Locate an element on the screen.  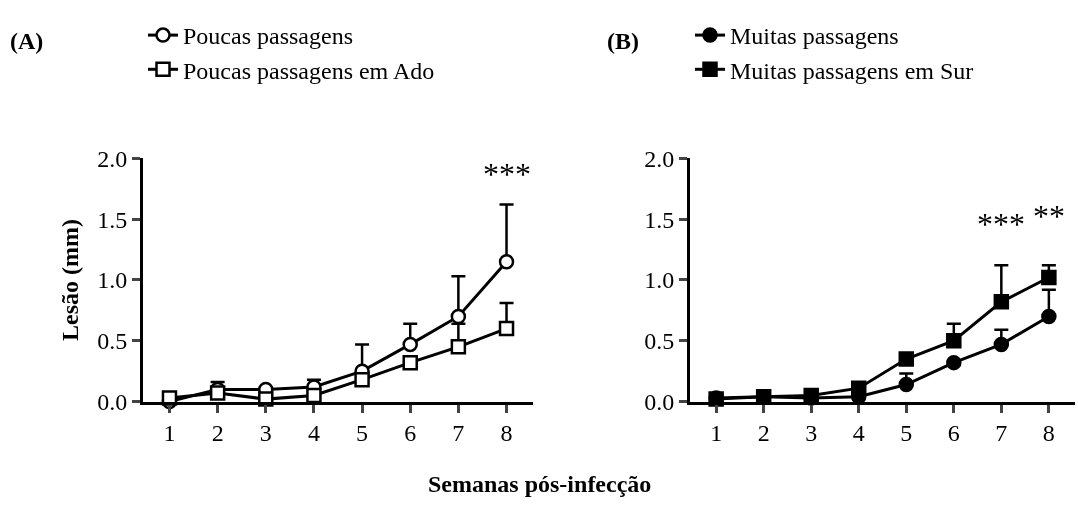
legend-label: Poucas passagens em Ado is located at coordinates (309, 70).